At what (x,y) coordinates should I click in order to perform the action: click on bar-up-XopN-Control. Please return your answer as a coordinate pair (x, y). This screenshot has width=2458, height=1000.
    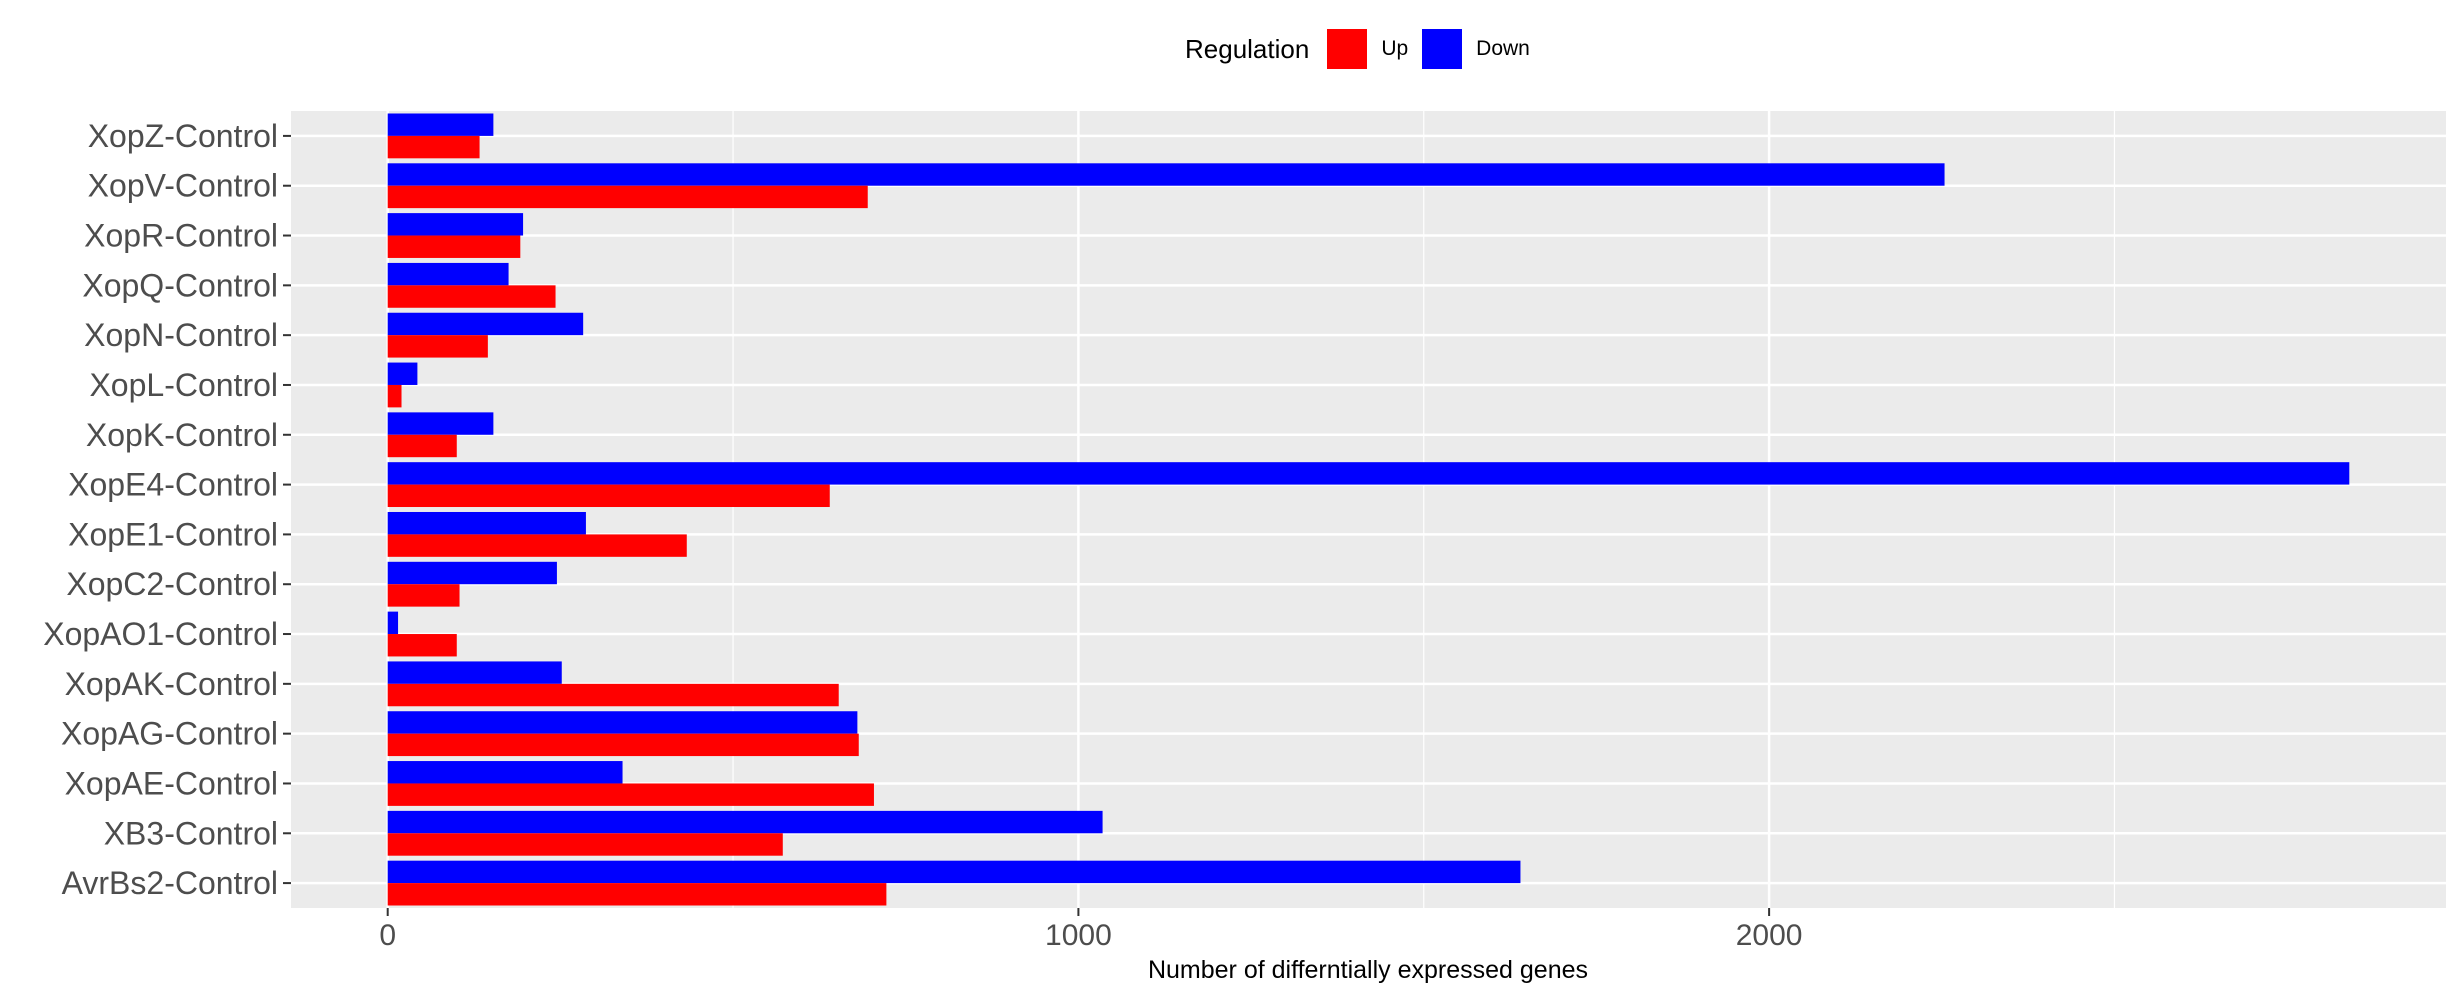
    Looking at the image, I should click on (438, 346).